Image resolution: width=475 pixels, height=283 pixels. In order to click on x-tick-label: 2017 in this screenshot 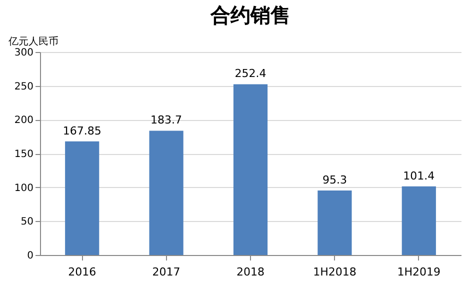, I will do `click(166, 272)`.